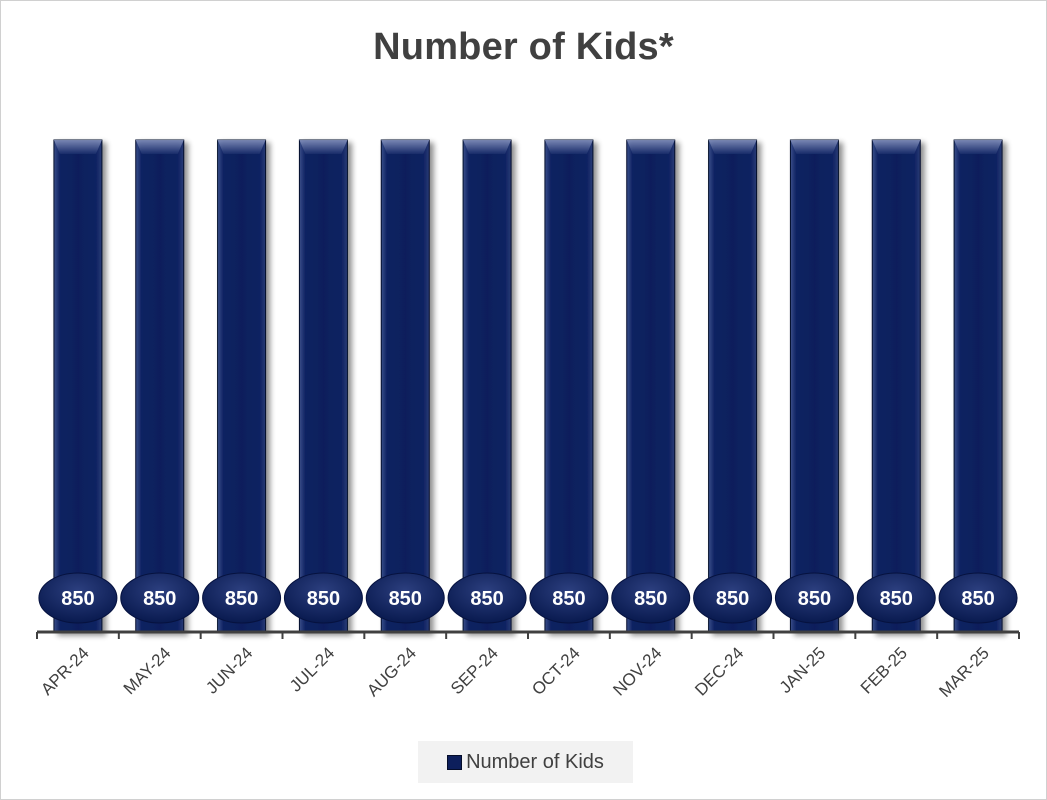 The width and height of the screenshot is (1047, 800). Describe the element at coordinates (65, 671) in the screenshot. I see `x-tick-label: APR-24` at that location.